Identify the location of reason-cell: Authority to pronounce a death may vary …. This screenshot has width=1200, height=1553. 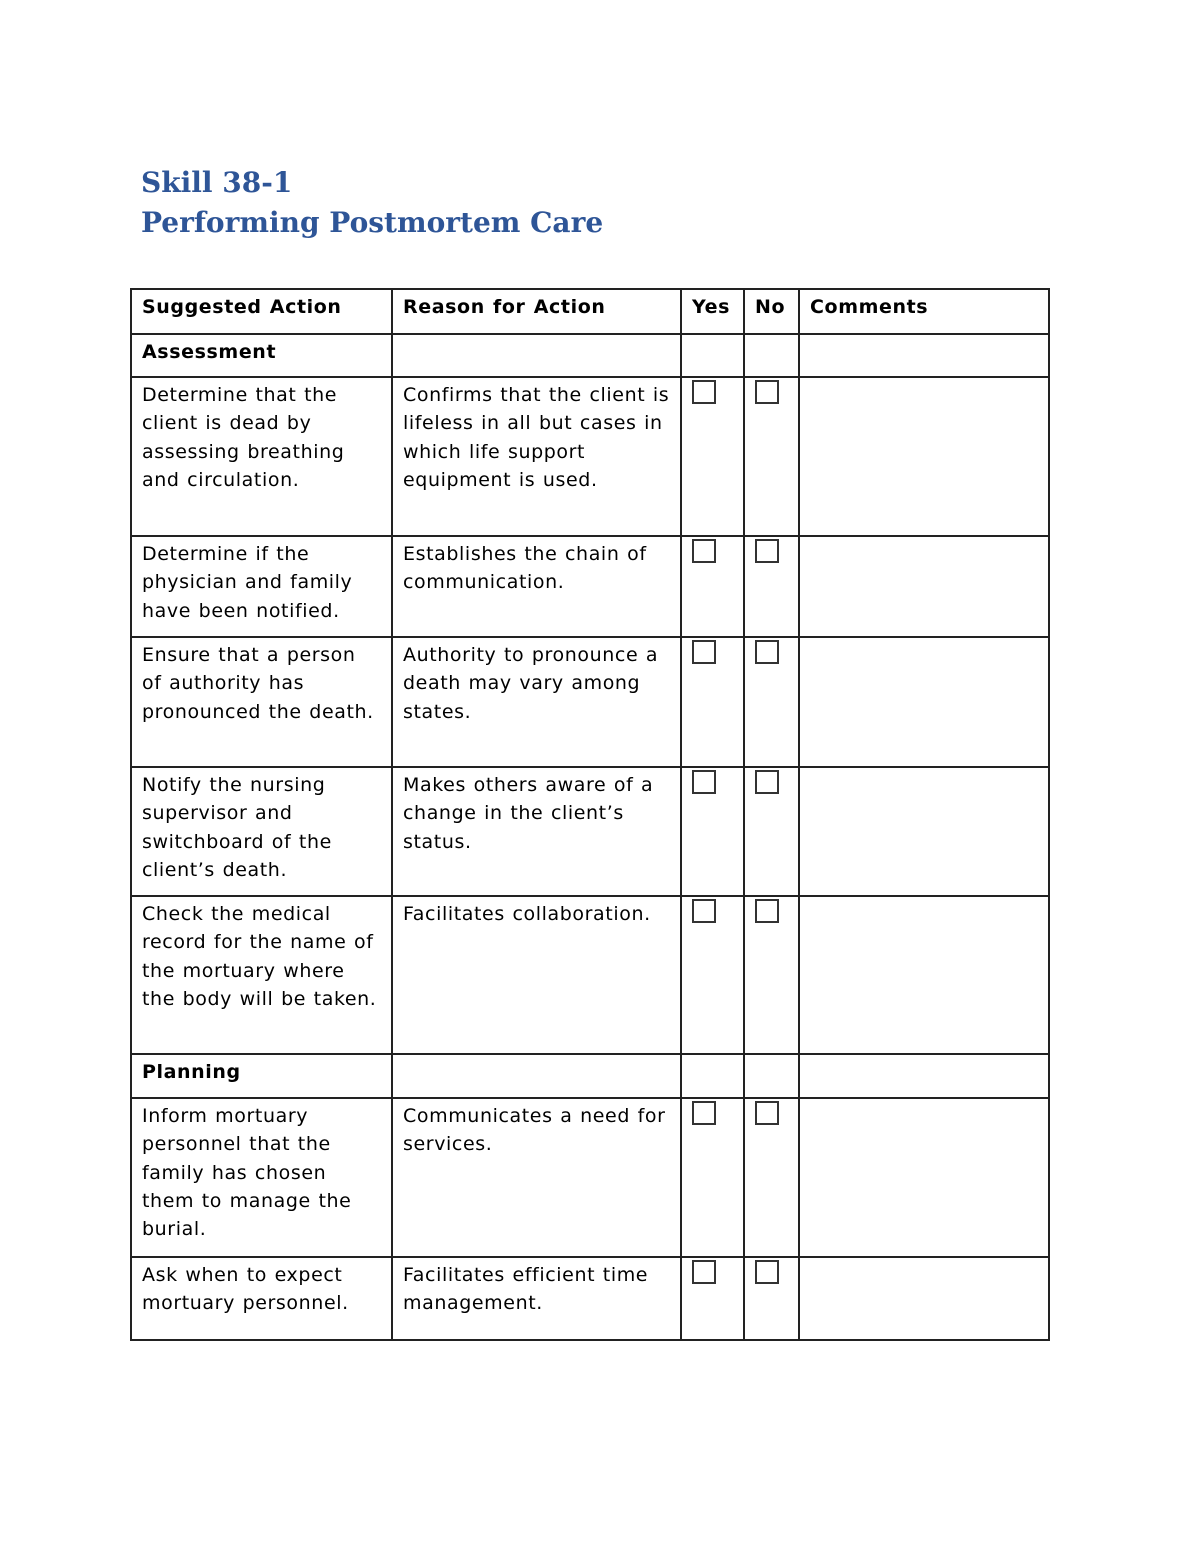
(536, 702).